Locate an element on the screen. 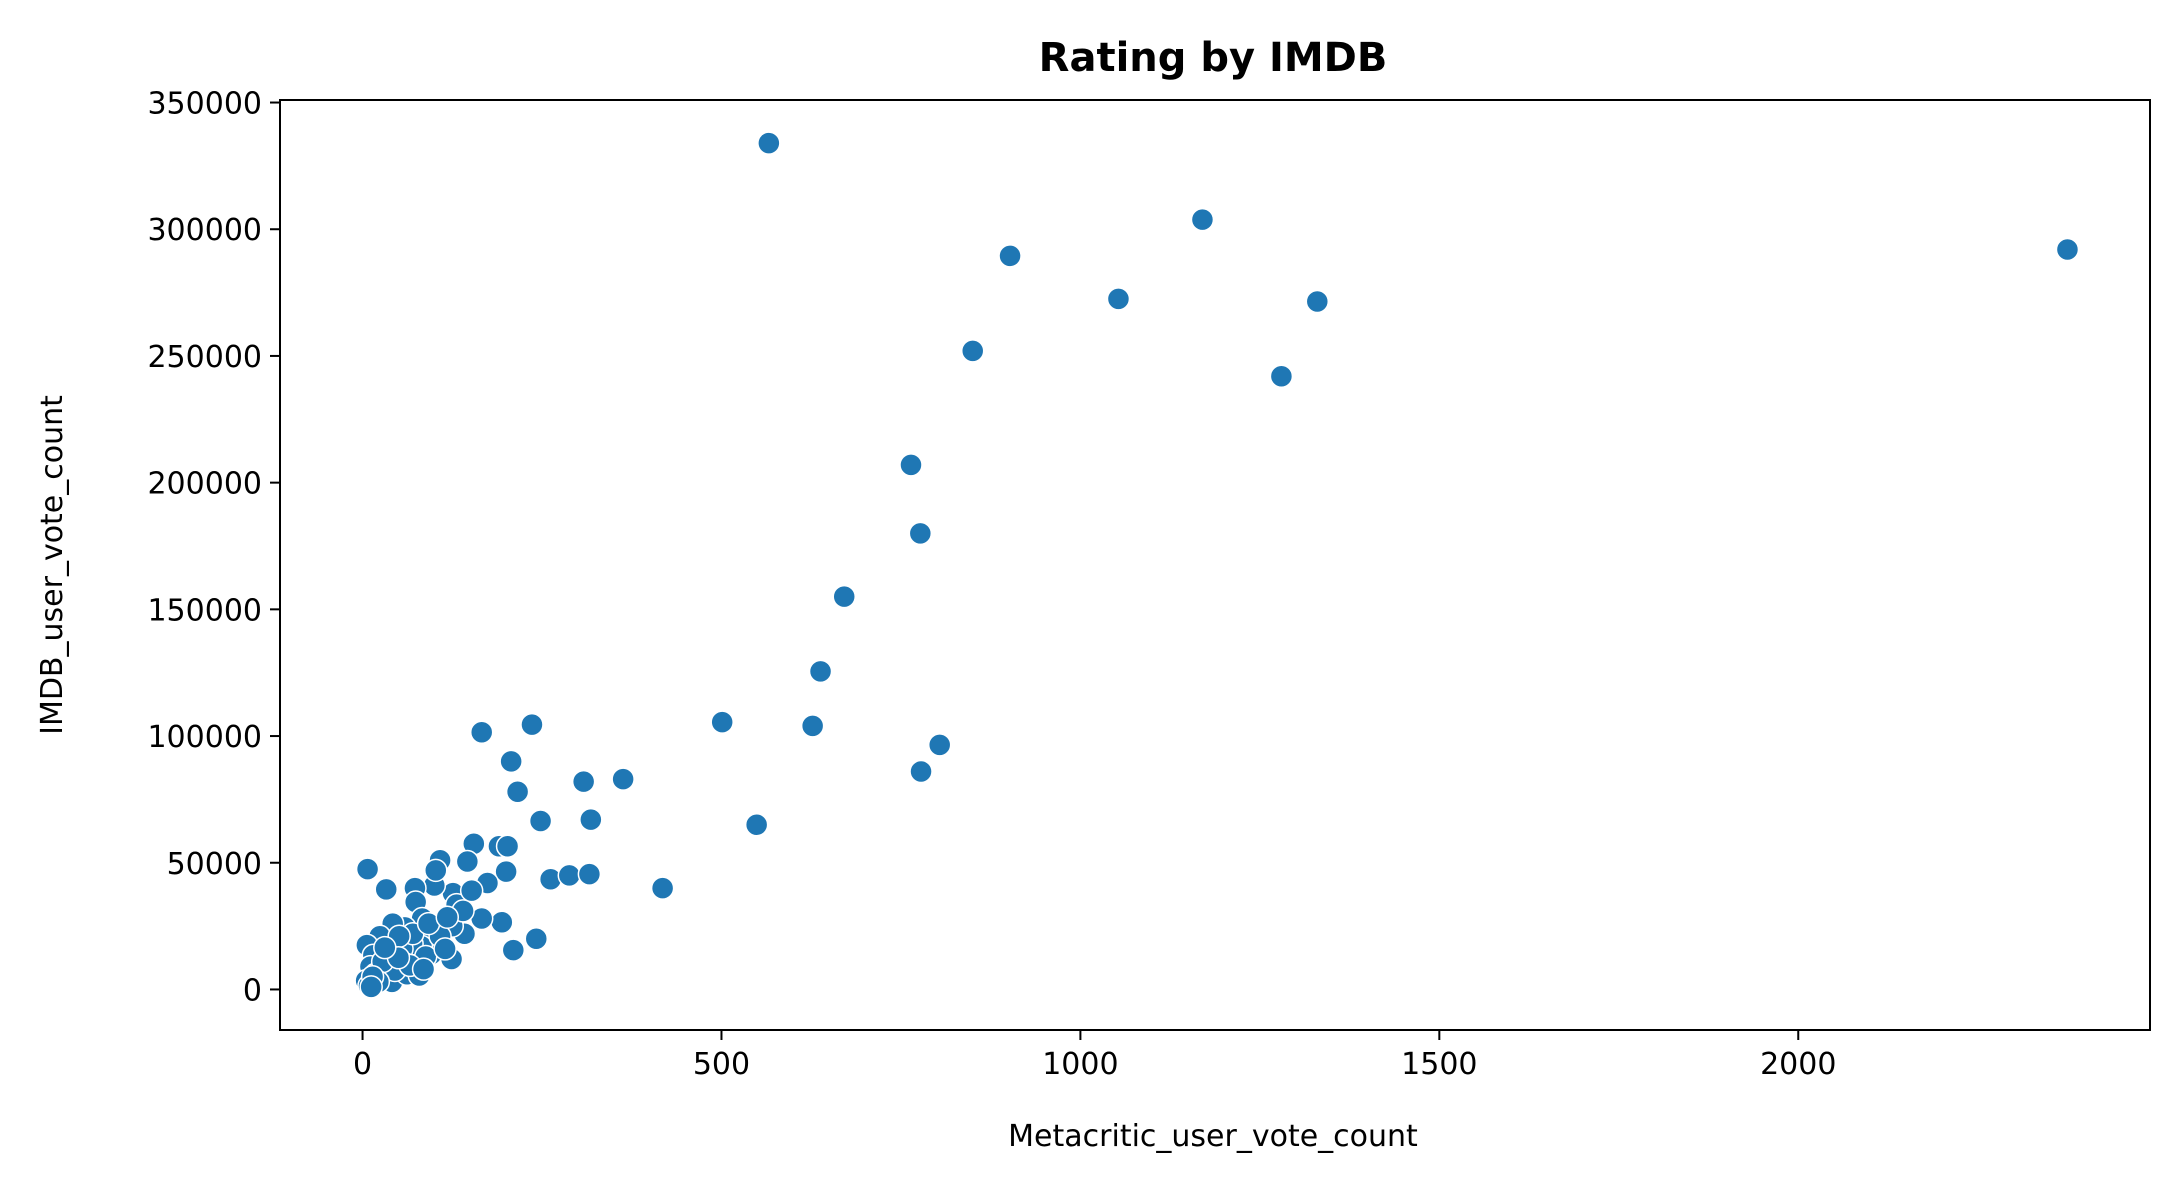 The width and height of the screenshot is (2166, 1189). x-tick-label: 2000 is located at coordinates (1798, 1064).